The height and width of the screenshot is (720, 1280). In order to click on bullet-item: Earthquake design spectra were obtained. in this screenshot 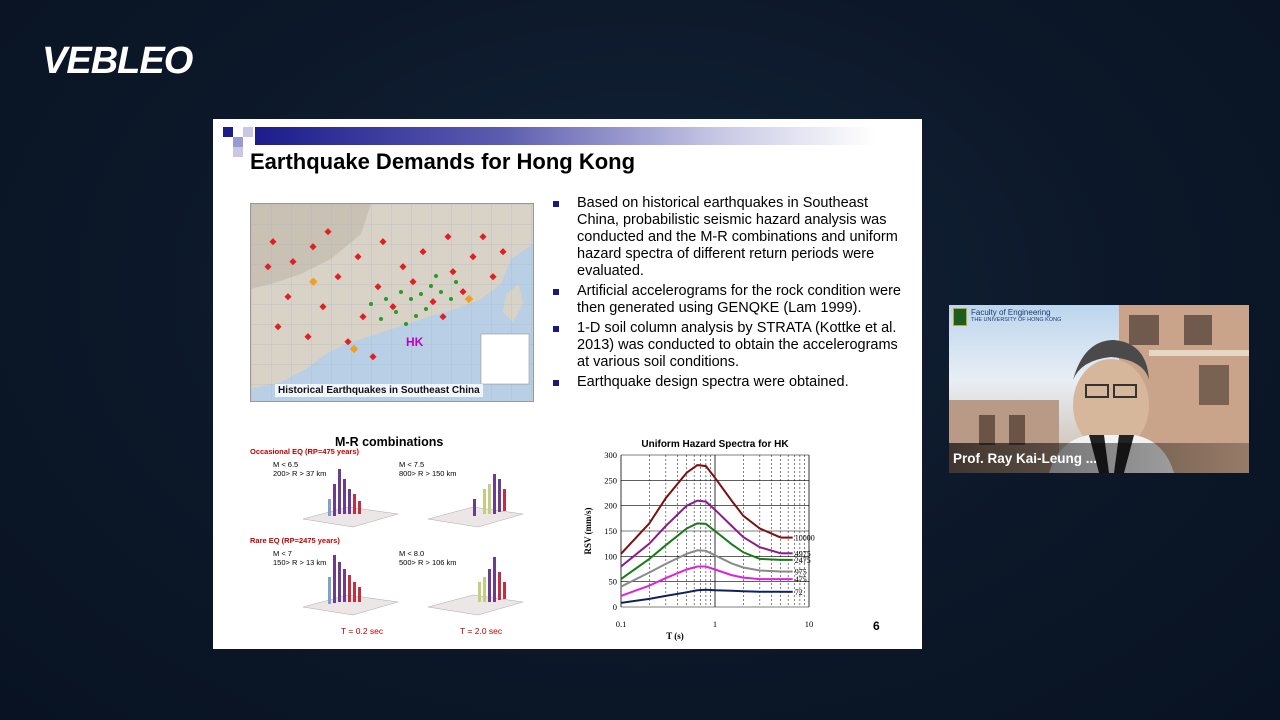, I will do `click(728, 382)`.